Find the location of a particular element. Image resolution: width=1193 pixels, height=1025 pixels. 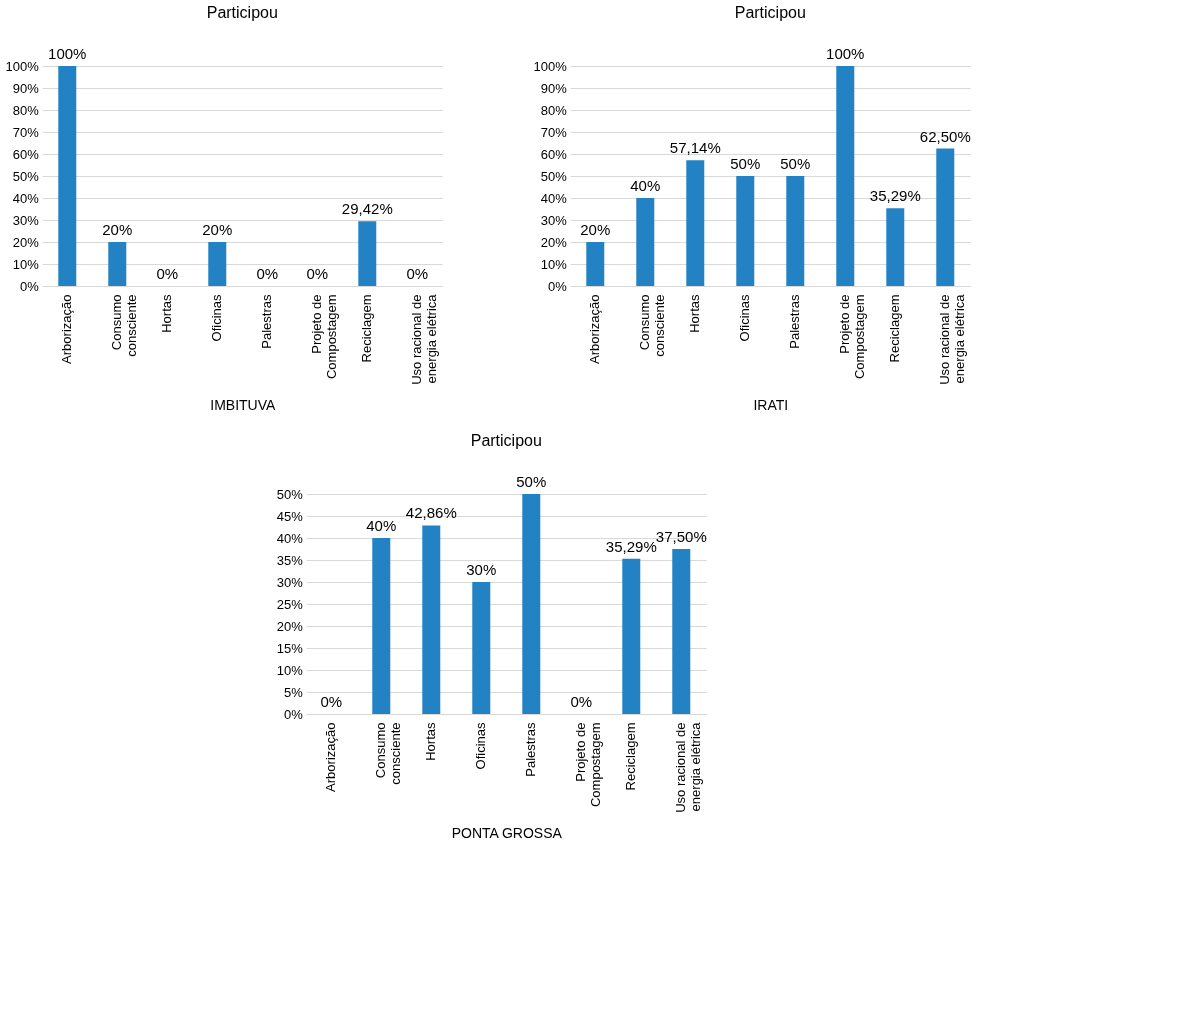

y-tick-label: 15% is located at coordinates (290, 648).